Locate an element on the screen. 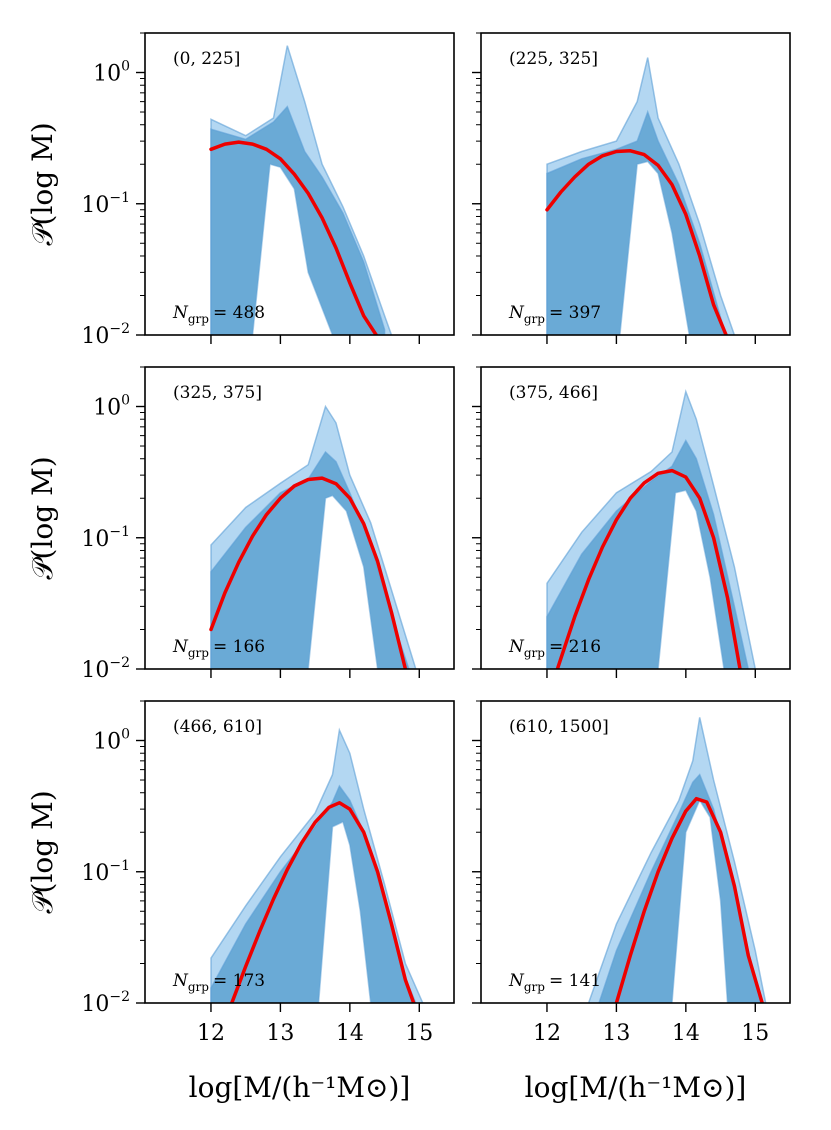  n-grp-label: Ngrp = 173 is located at coordinates (218, 982).